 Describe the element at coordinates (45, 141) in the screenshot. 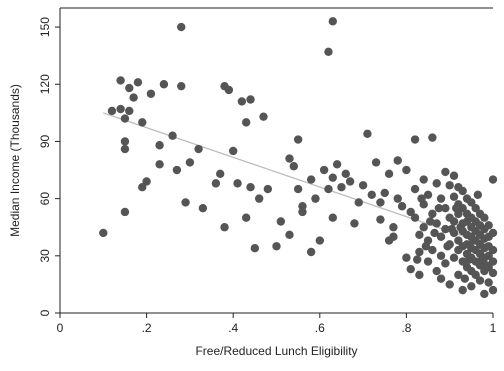

I see `y-tick-label: 90` at that location.